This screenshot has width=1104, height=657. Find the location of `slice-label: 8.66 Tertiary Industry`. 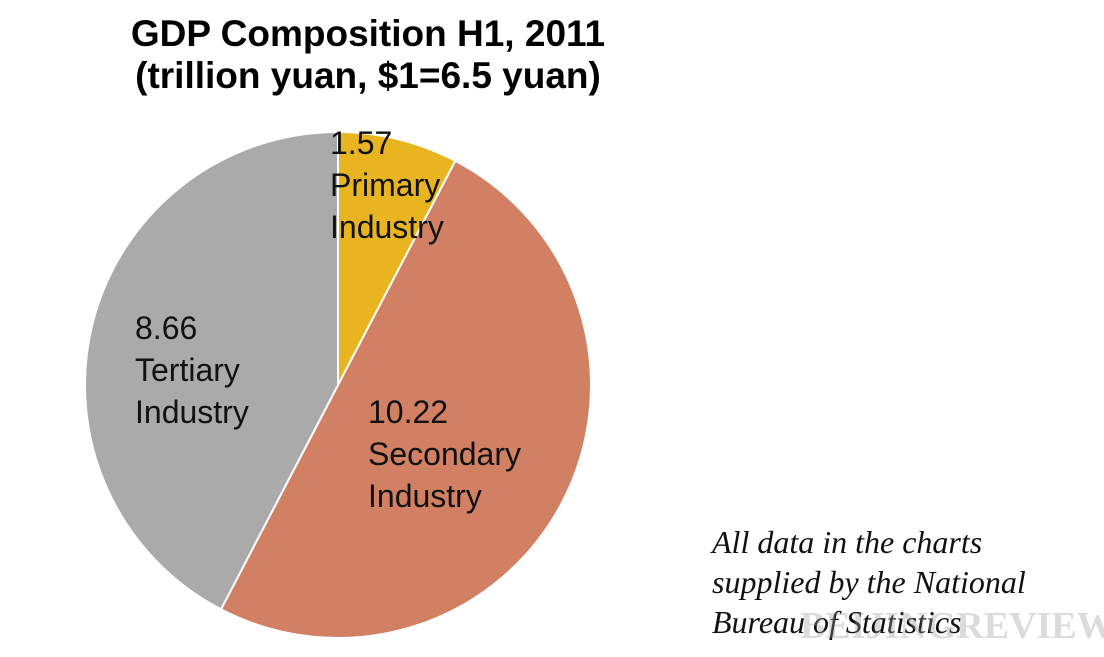

slice-label: 8.66 Tertiary Industry is located at coordinates (192, 370).